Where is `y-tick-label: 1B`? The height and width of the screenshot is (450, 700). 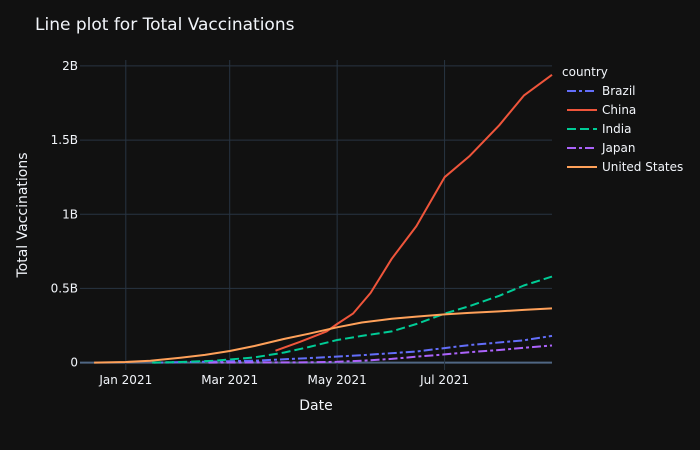 y-tick-label: 1B is located at coordinates (70, 214).